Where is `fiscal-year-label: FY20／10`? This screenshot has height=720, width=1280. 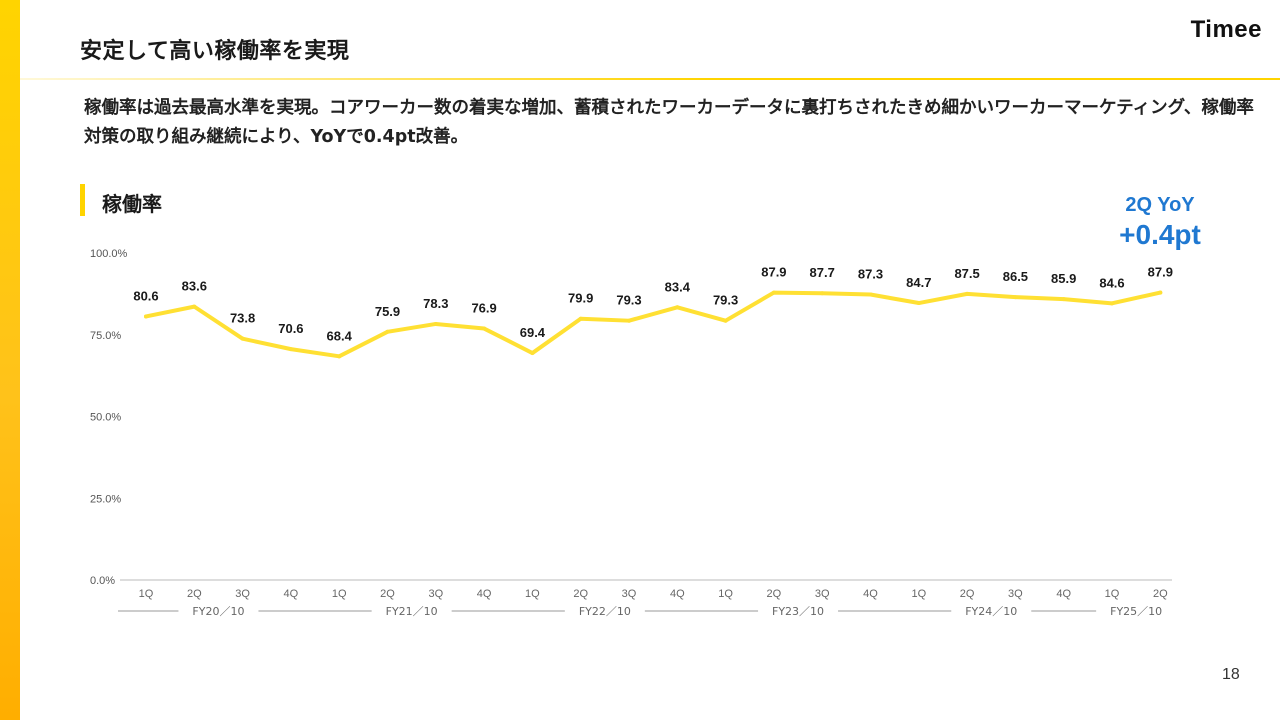 fiscal-year-label: FY20／10 is located at coordinates (218, 611).